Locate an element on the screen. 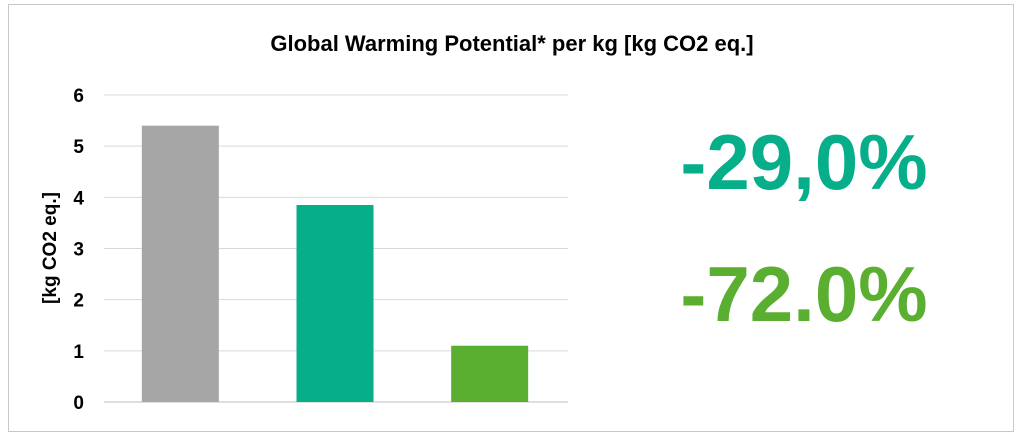 This screenshot has height=436, width=1018. y-axis-label: [kg CO2 eq.] is located at coordinates (50, 248).